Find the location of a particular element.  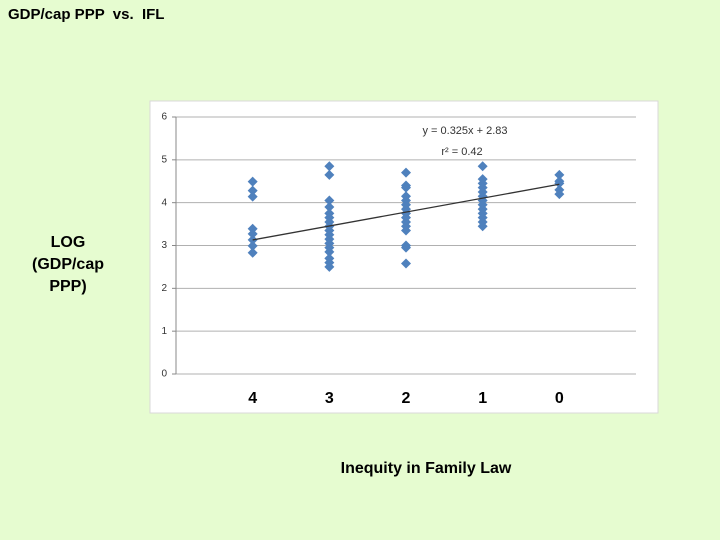

x-tick-label: 3 is located at coordinates (329, 398).